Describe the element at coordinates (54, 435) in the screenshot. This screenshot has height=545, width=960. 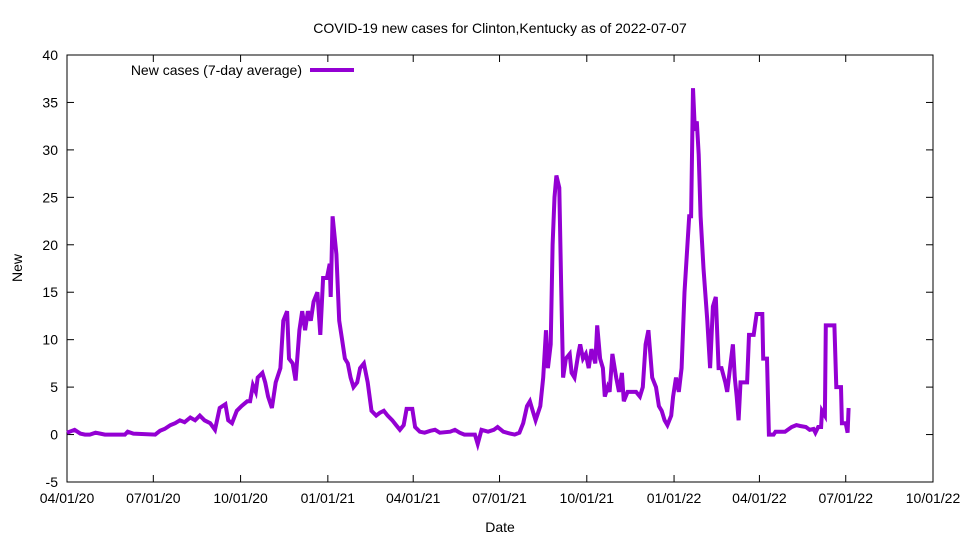
I see `y-tick-label: 0` at that location.